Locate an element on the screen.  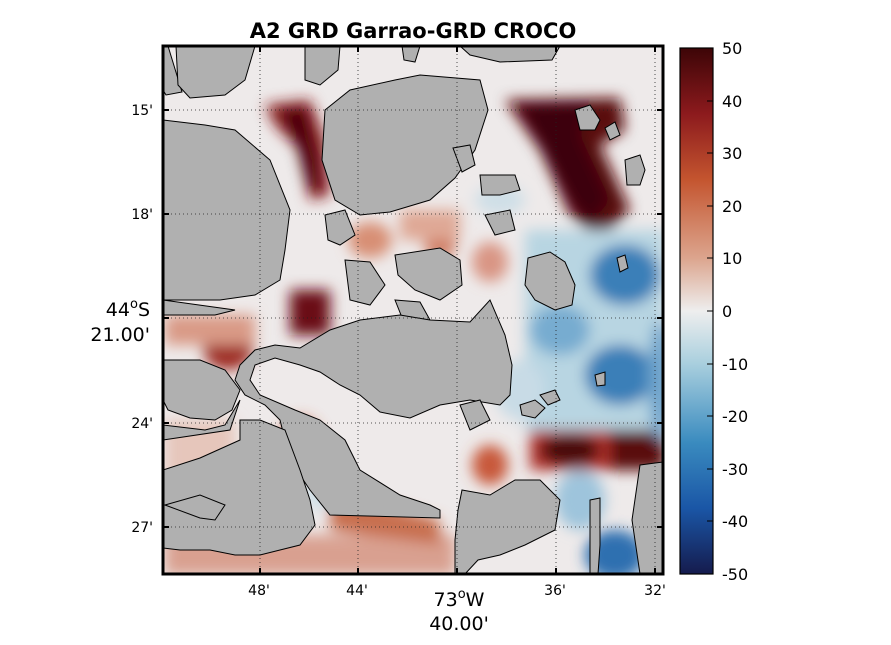
y-center-label: 44oS is located at coordinates (128, 309).